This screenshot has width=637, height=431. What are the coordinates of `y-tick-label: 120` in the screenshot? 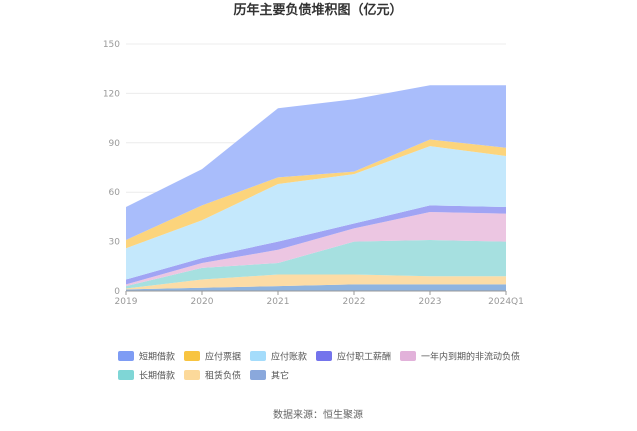 It's located at (111, 94).